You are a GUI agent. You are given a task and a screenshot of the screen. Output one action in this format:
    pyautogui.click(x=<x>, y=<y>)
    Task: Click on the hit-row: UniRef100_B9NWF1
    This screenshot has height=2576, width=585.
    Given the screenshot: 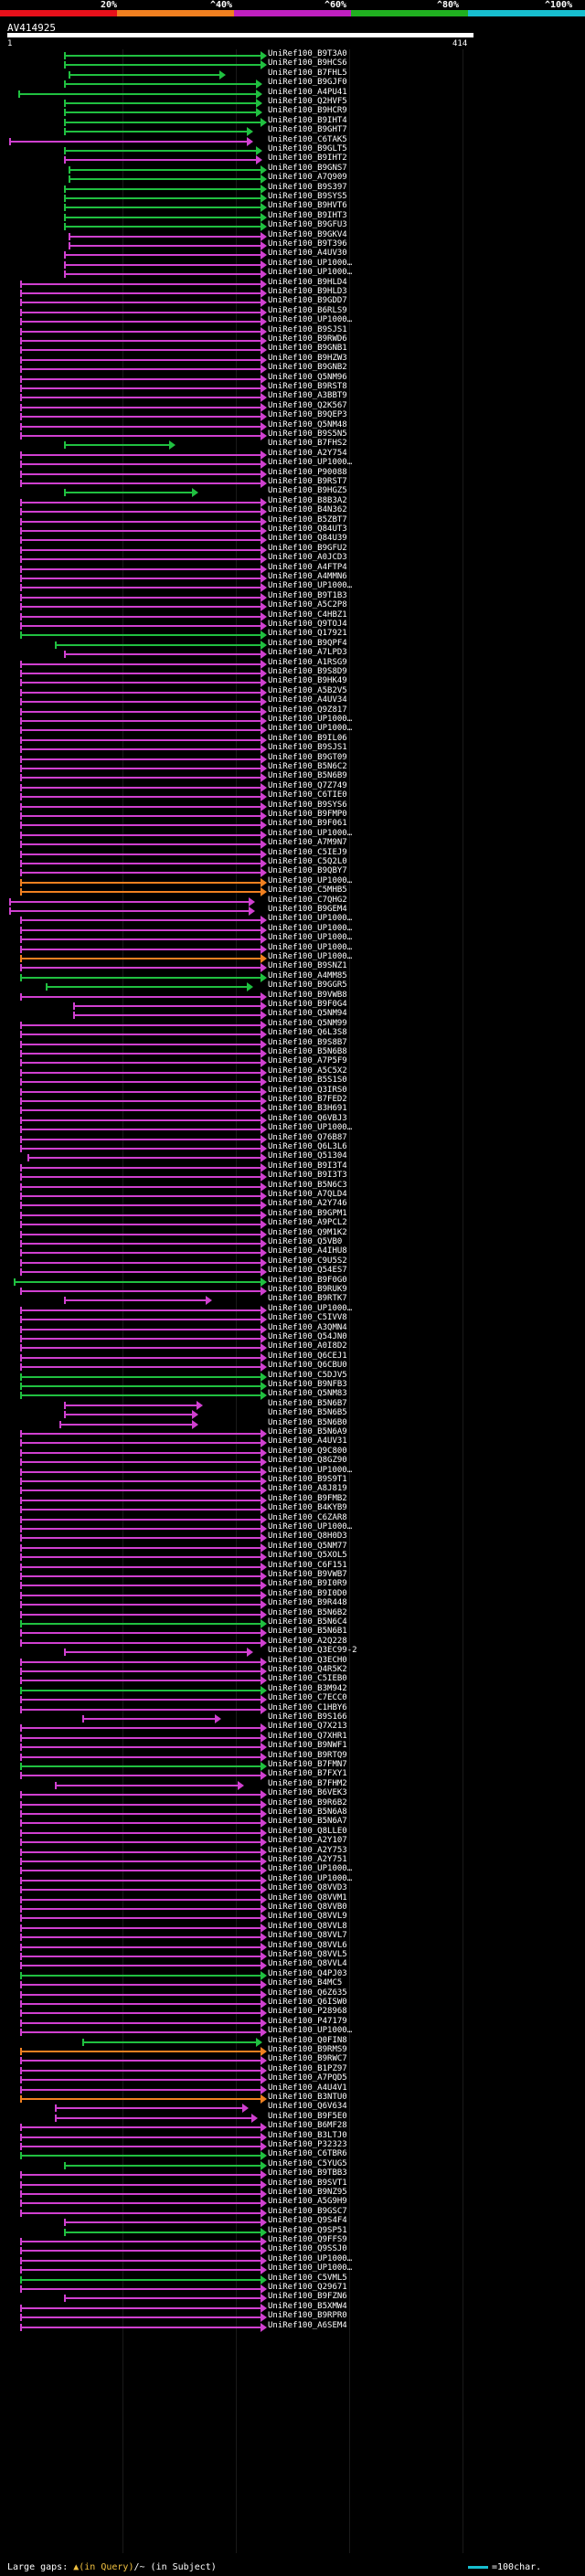 What is the action you would take?
    pyautogui.click(x=293, y=1747)
    